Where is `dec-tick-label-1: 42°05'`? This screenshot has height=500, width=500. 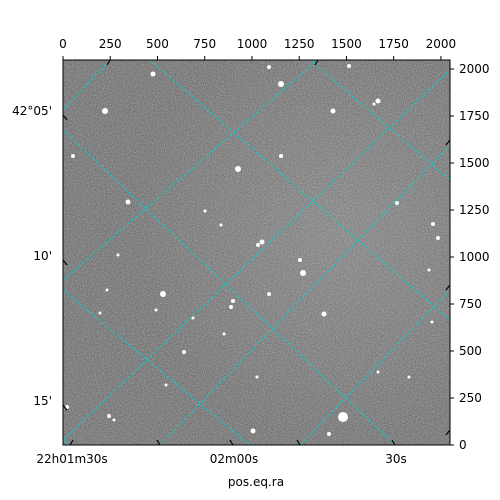 dec-tick-label-1: 42°05' is located at coordinates (32, 111).